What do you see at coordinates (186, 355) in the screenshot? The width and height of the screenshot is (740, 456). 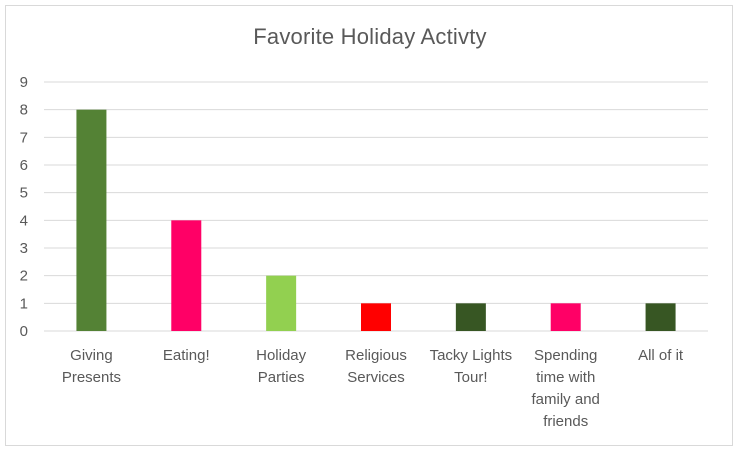 I see `x-category-label: Eating!` at bounding box center [186, 355].